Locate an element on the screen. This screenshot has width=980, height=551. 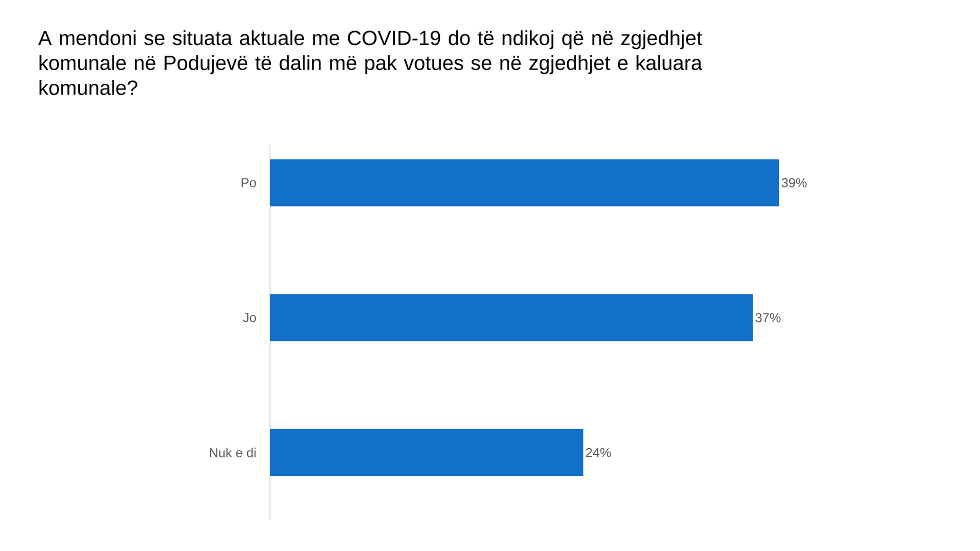
data-label: 24% is located at coordinates (598, 453).